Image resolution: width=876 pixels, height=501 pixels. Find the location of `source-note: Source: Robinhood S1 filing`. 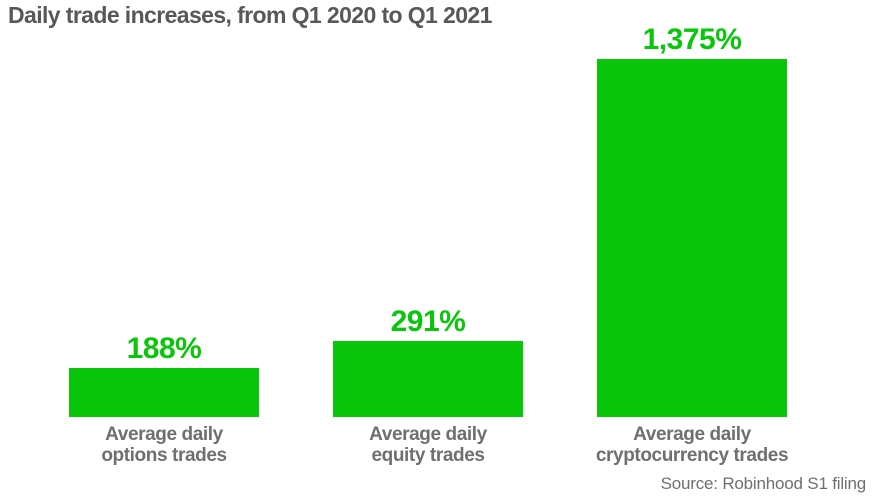

source-note: Source: Robinhood S1 filing is located at coordinates (763, 483).